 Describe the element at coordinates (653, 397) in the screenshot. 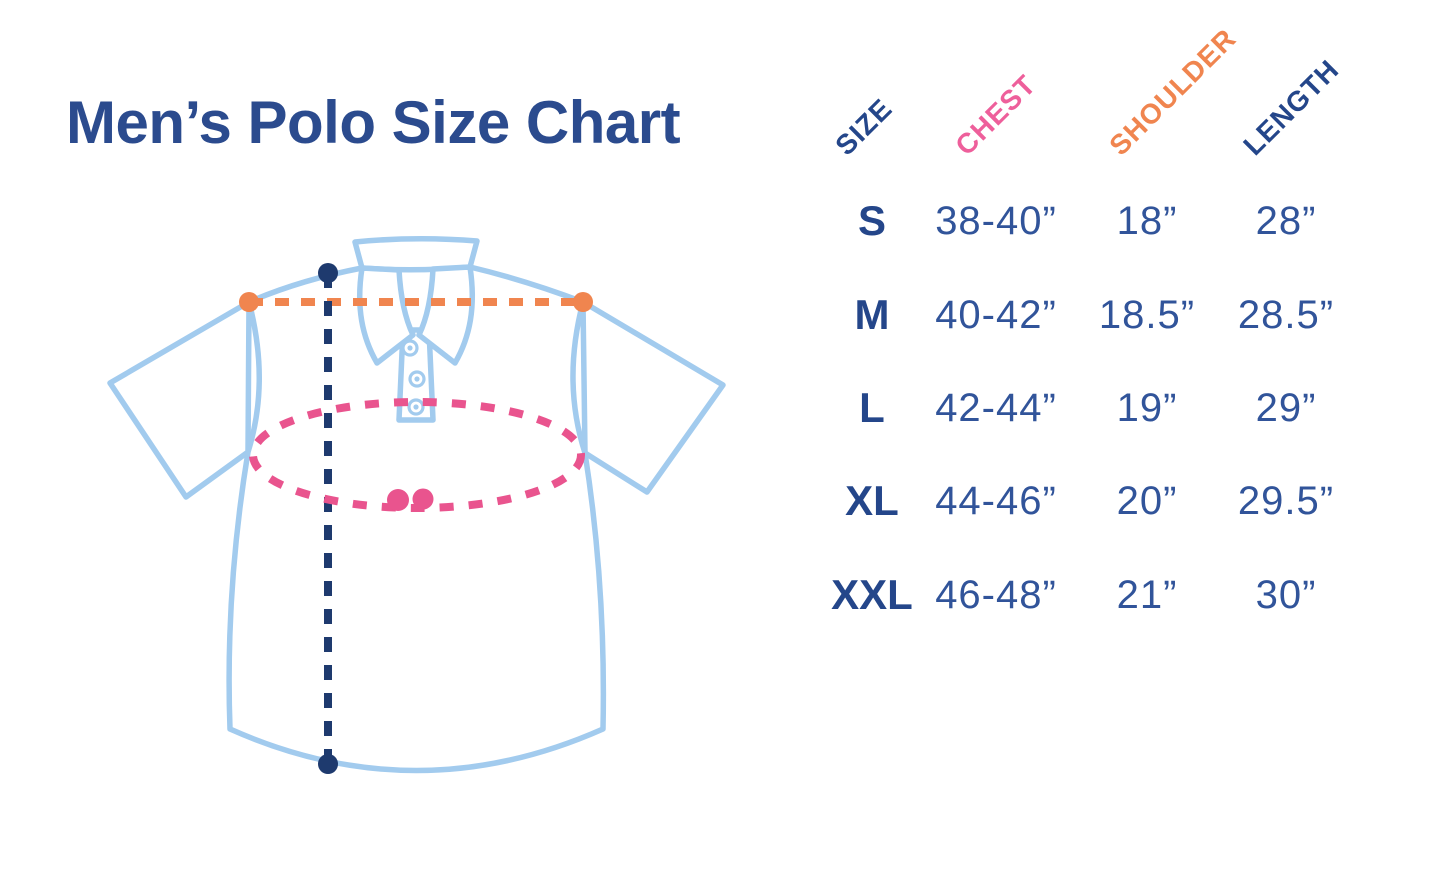

I see `right-sleeve` at that location.